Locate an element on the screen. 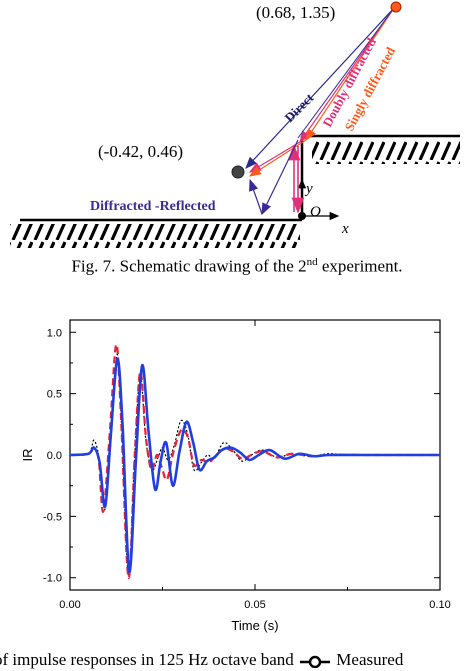 The image size is (474, 671). direct-ray is located at coordinates (320, 88).